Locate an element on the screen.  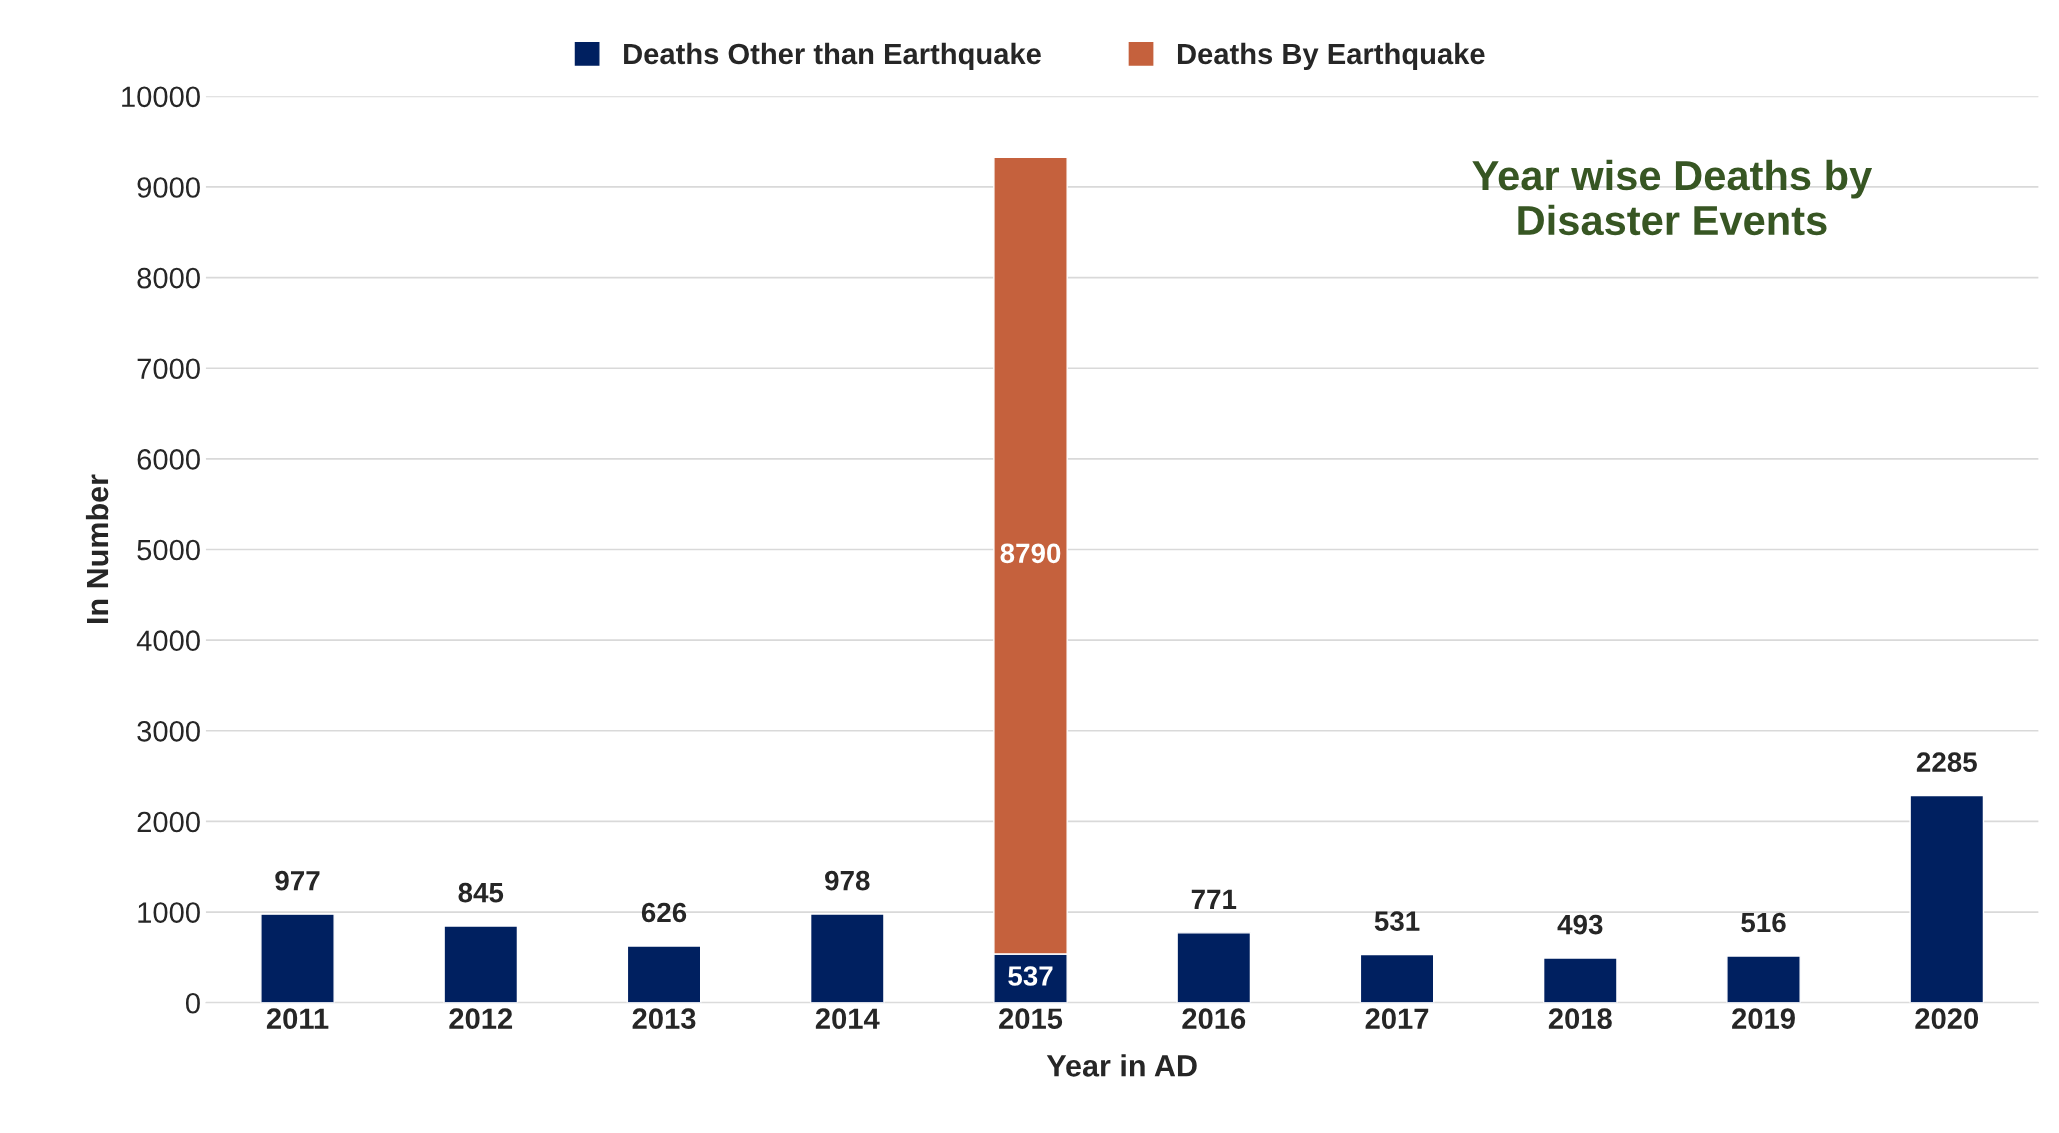
y-tick-label: 0 is located at coordinates (192, 1003).